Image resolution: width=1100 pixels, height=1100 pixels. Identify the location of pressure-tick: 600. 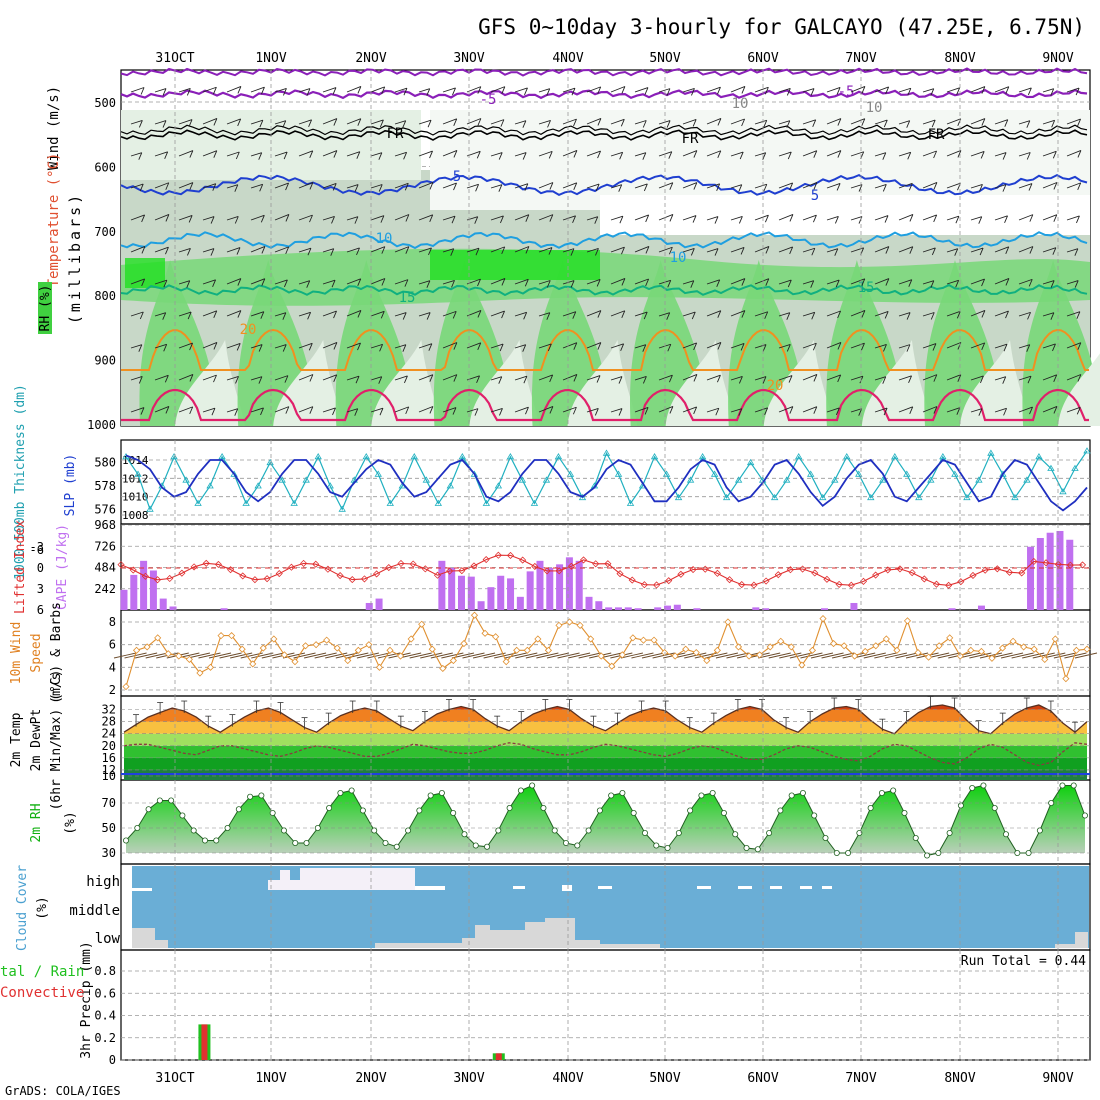
(105, 167).